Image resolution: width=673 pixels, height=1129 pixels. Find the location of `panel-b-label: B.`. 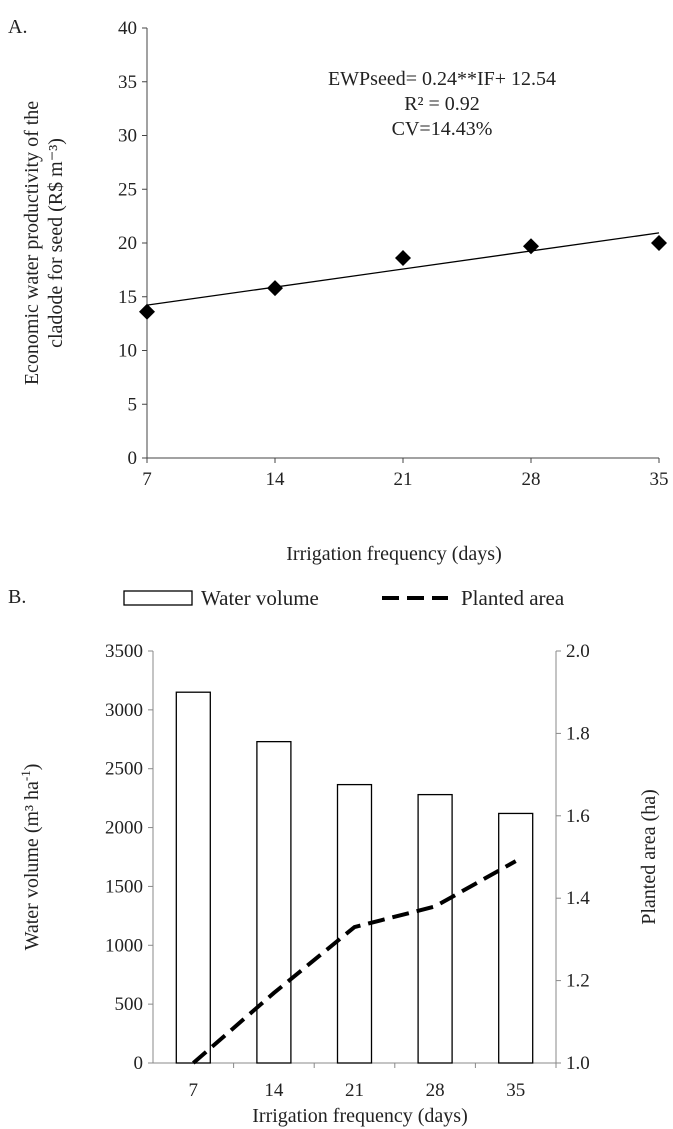

panel-b-label: B. is located at coordinates (17, 597).